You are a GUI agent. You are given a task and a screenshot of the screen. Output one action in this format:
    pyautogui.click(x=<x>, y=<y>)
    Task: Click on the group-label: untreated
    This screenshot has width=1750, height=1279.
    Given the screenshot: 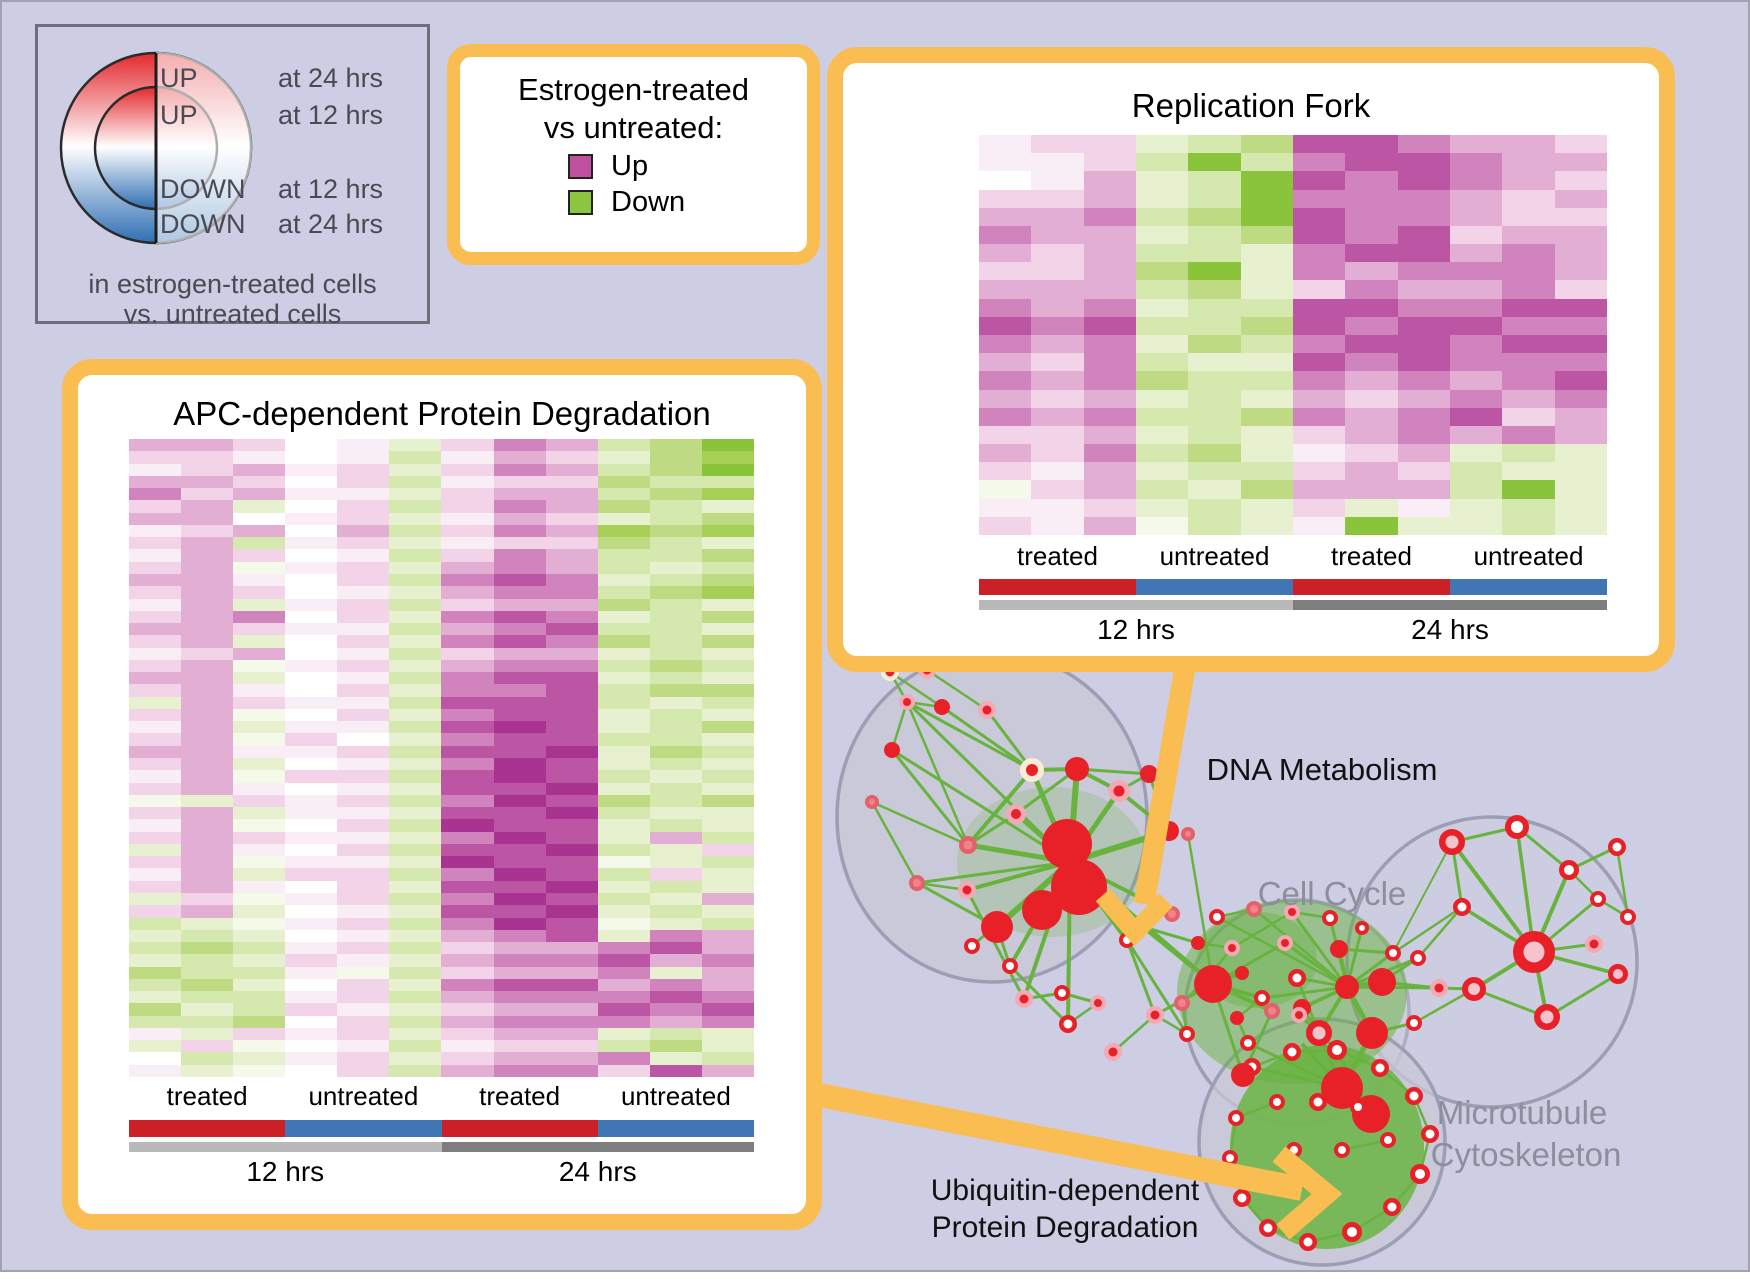 What is the action you would take?
    pyautogui.click(x=363, y=1096)
    